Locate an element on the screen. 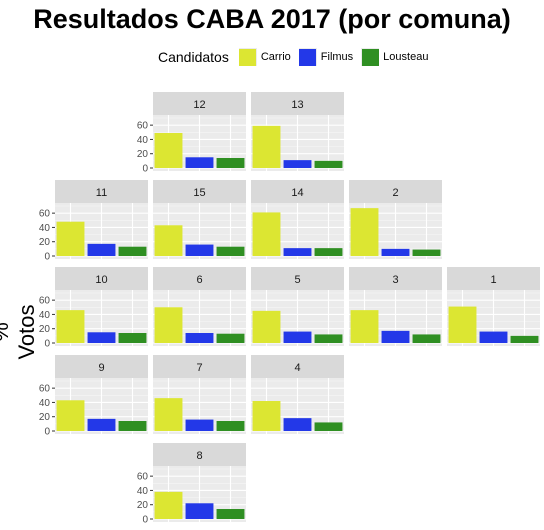 This screenshot has height=530, width=544. legend-item-carrio: Carrio is located at coordinates (264, 57).